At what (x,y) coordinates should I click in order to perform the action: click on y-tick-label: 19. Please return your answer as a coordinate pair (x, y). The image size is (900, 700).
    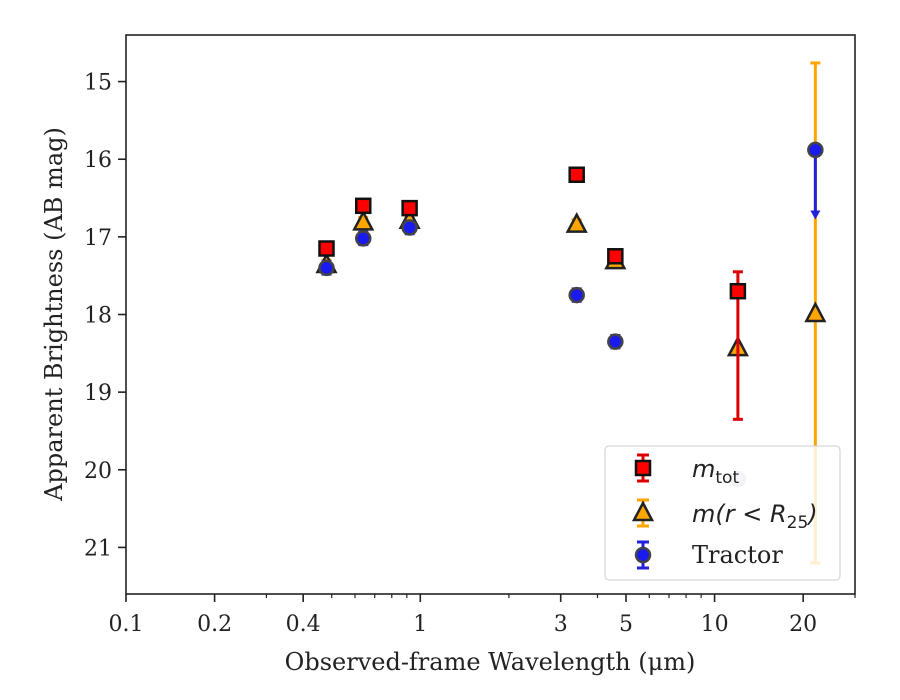
    Looking at the image, I should click on (98, 393).